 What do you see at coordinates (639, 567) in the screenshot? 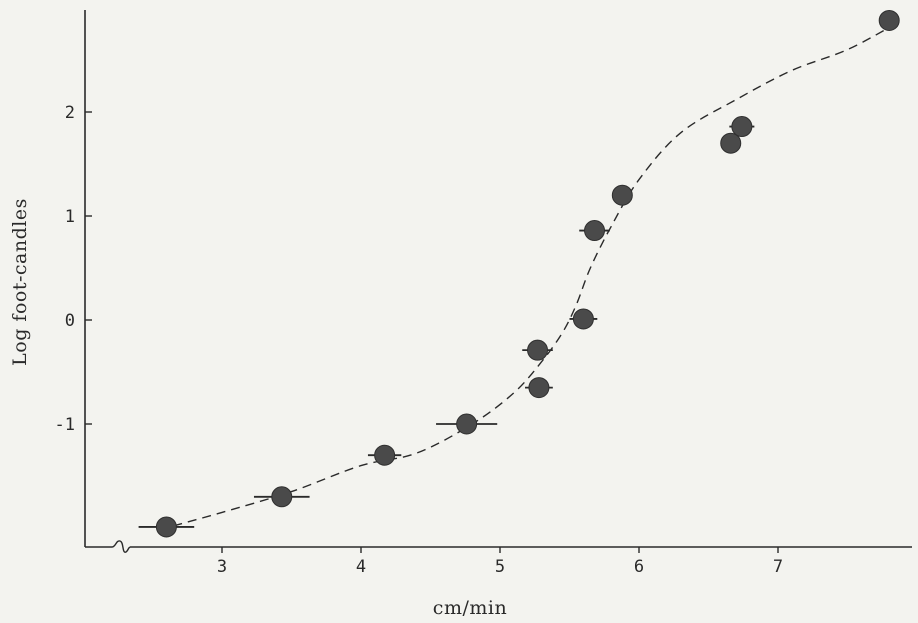
I see `x-tick-label: 6` at bounding box center [639, 567].